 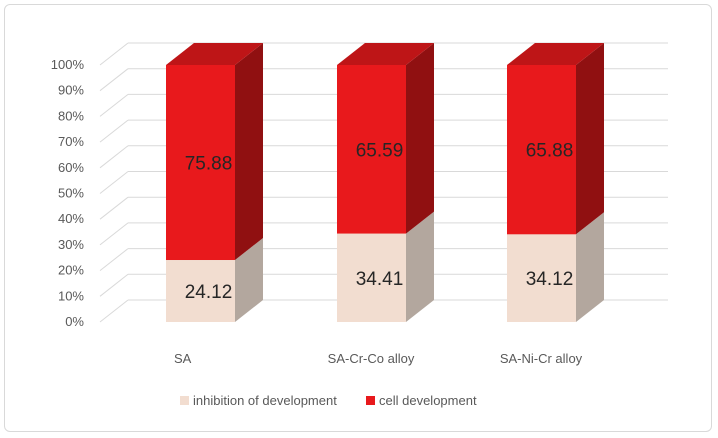 What do you see at coordinates (71, 90) in the screenshot?
I see `y-tick-label: 90%` at bounding box center [71, 90].